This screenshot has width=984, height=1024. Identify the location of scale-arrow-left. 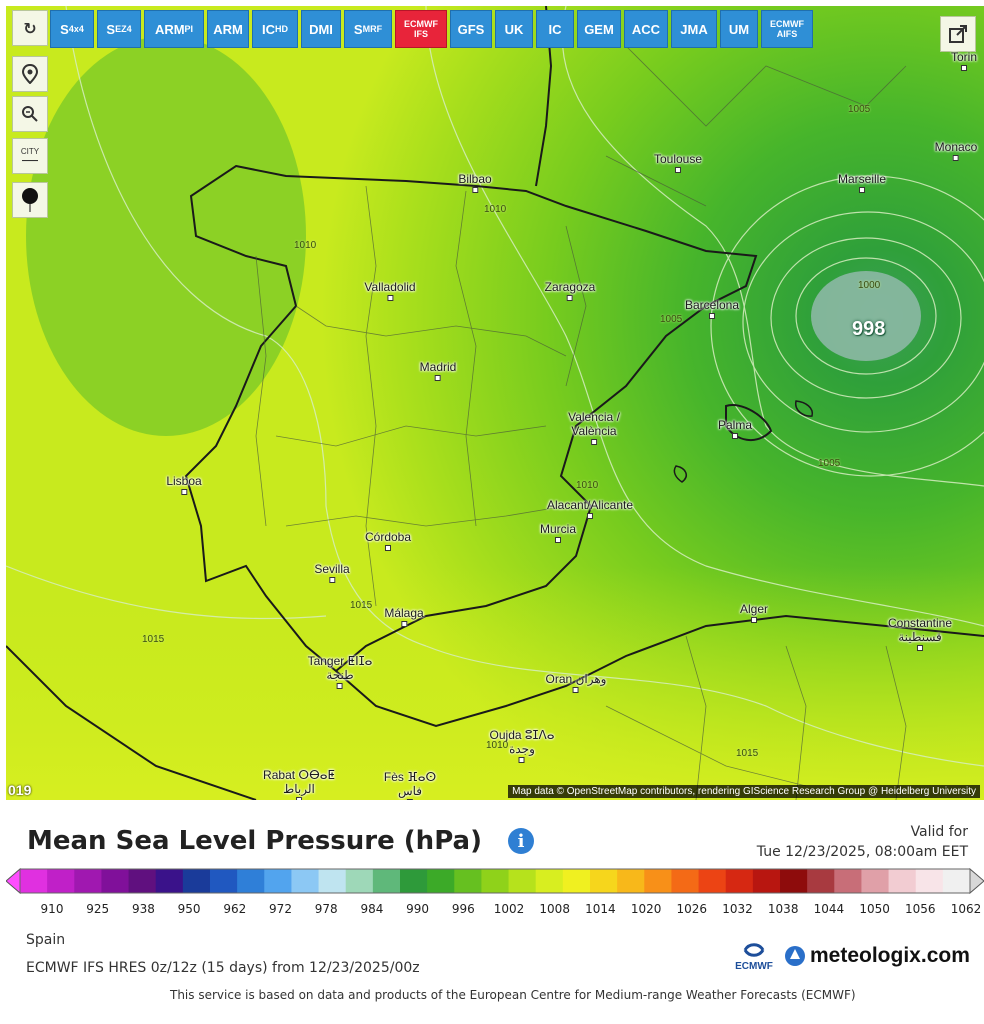
(13, 881).